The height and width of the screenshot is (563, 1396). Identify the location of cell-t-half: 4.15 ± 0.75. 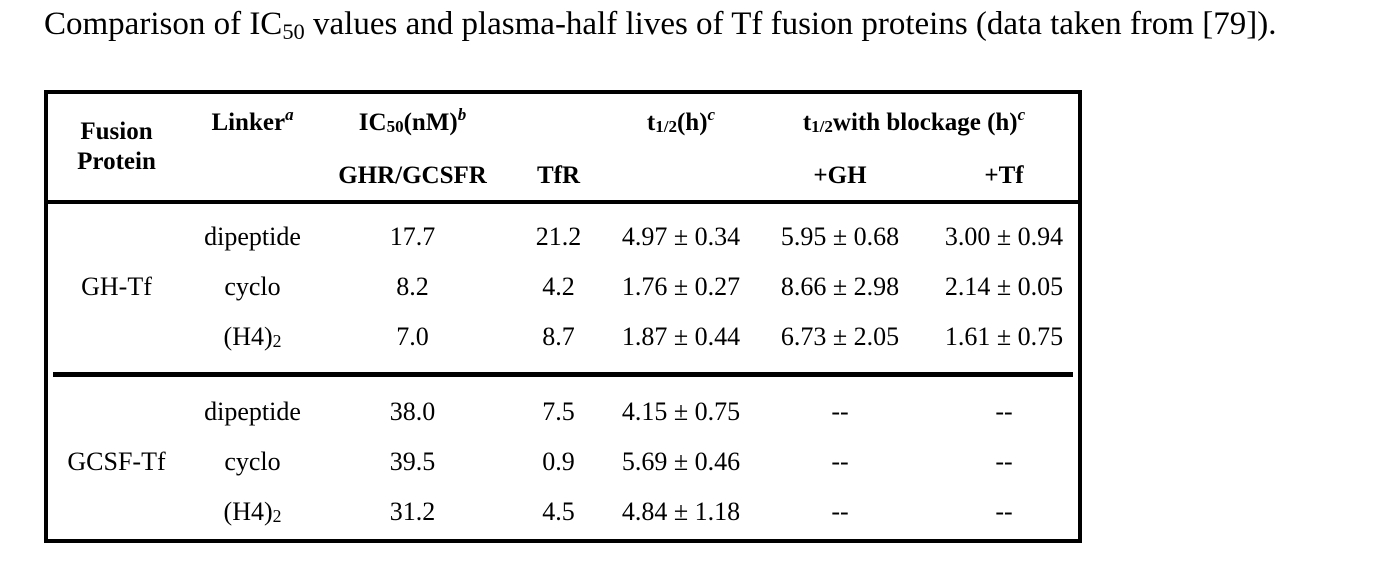
(681, 411).